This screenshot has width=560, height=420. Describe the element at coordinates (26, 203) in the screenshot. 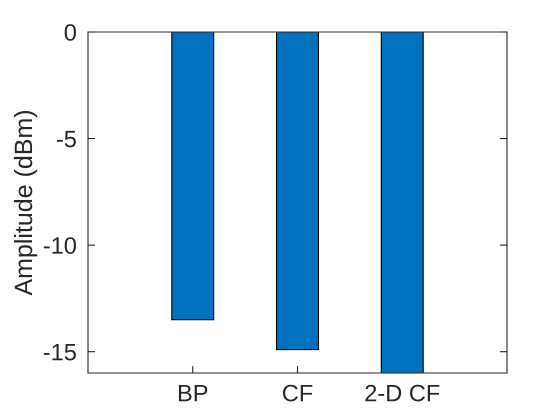

I see `y-axis-title: Amplitude (dBm)` at that location.